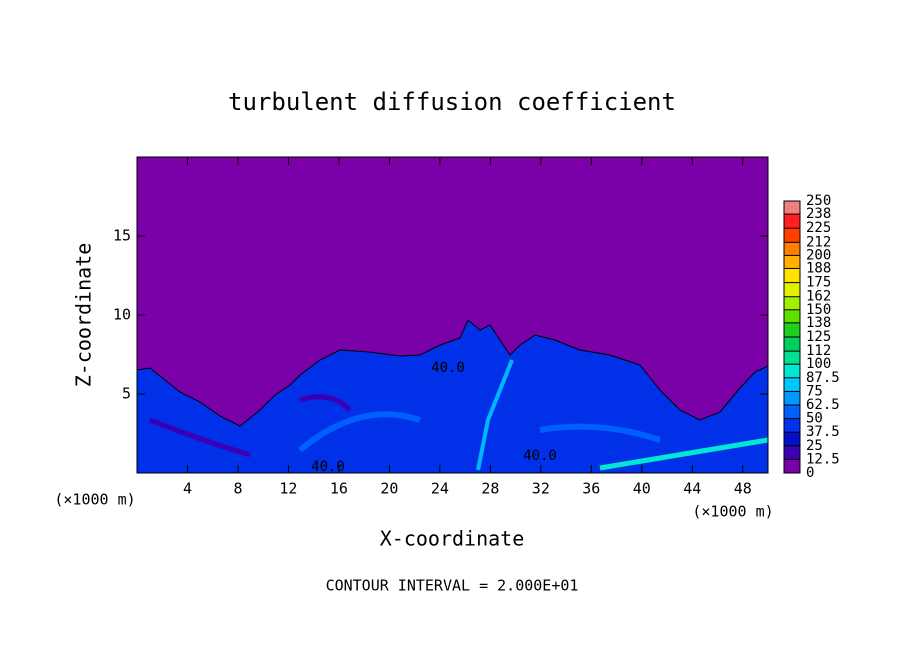  Describe the element at coordinates (818, 283) in the screenshot. I see `colorbar-label: 175` at that location.